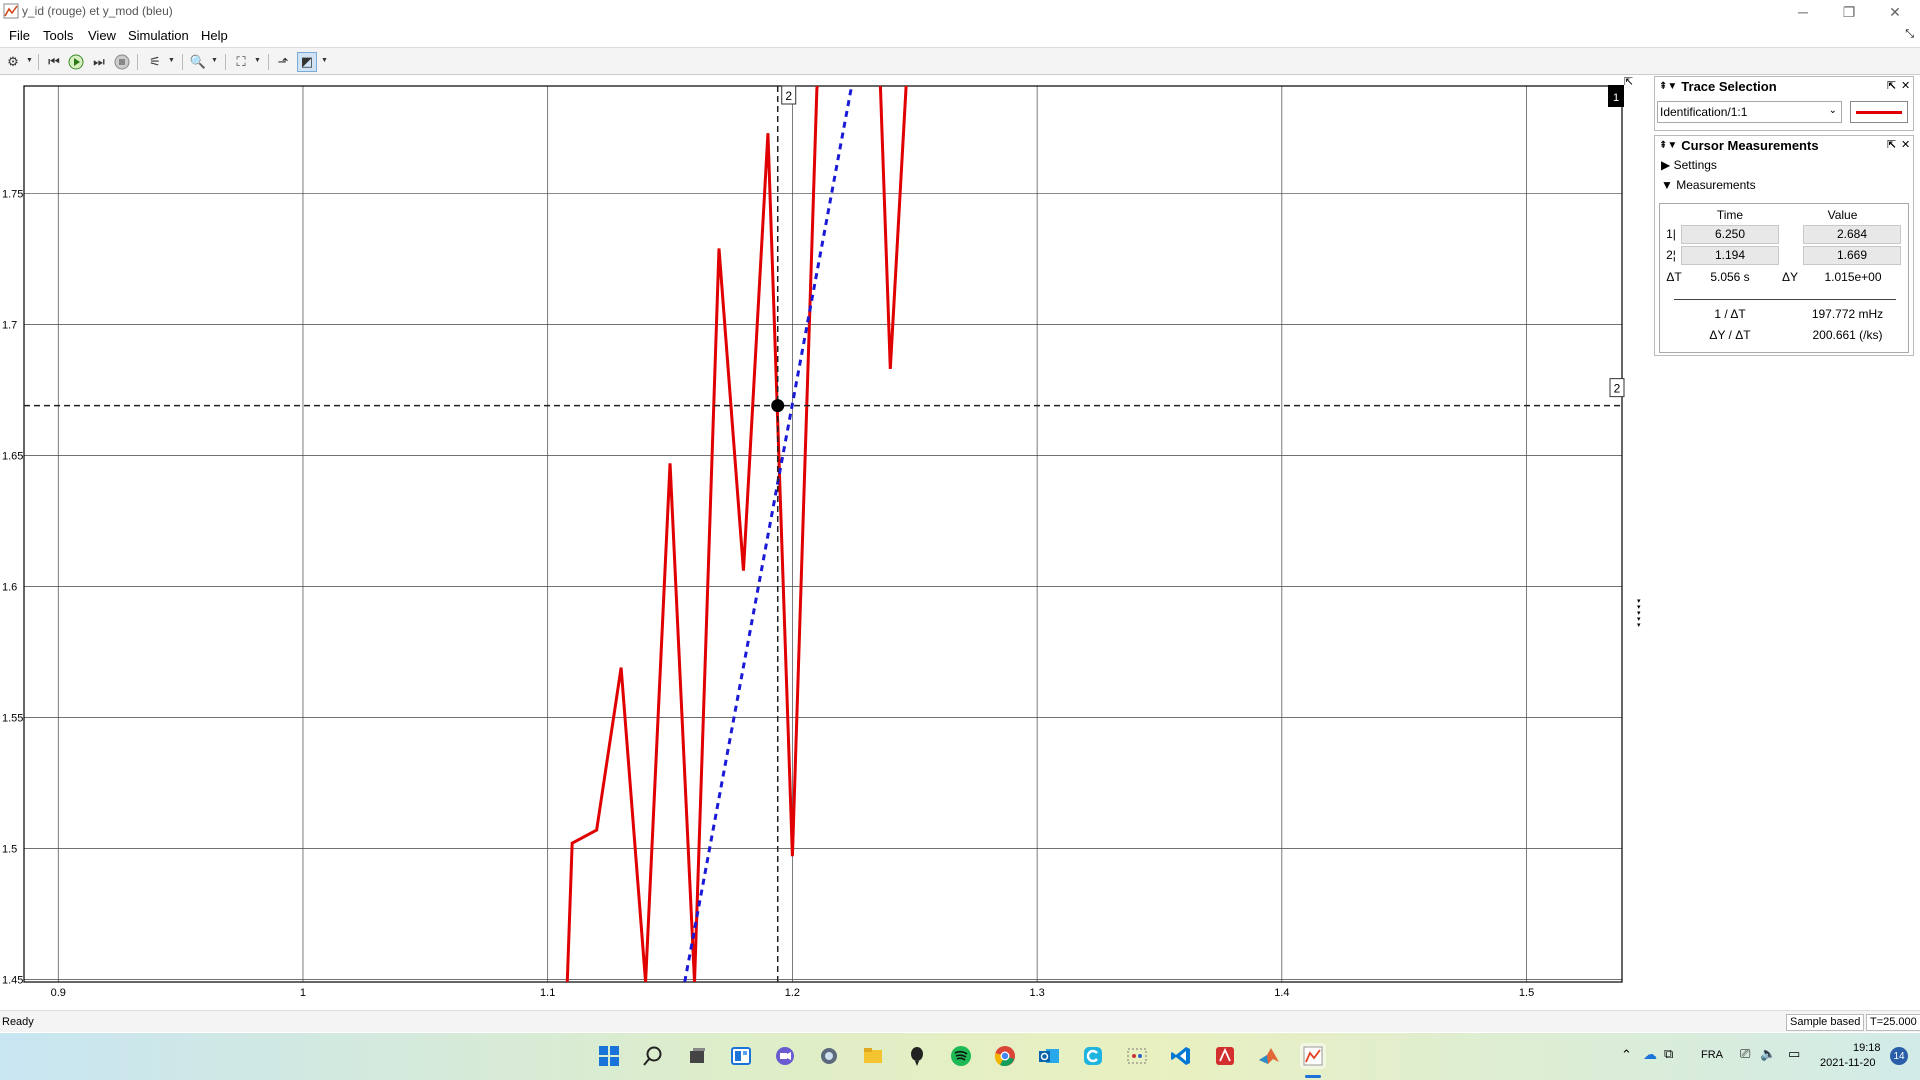  What do you see at coordinates (1671, 234) in the screenshot?
I see `cursor1-label: 1|` at bounding box center [1671, 234].